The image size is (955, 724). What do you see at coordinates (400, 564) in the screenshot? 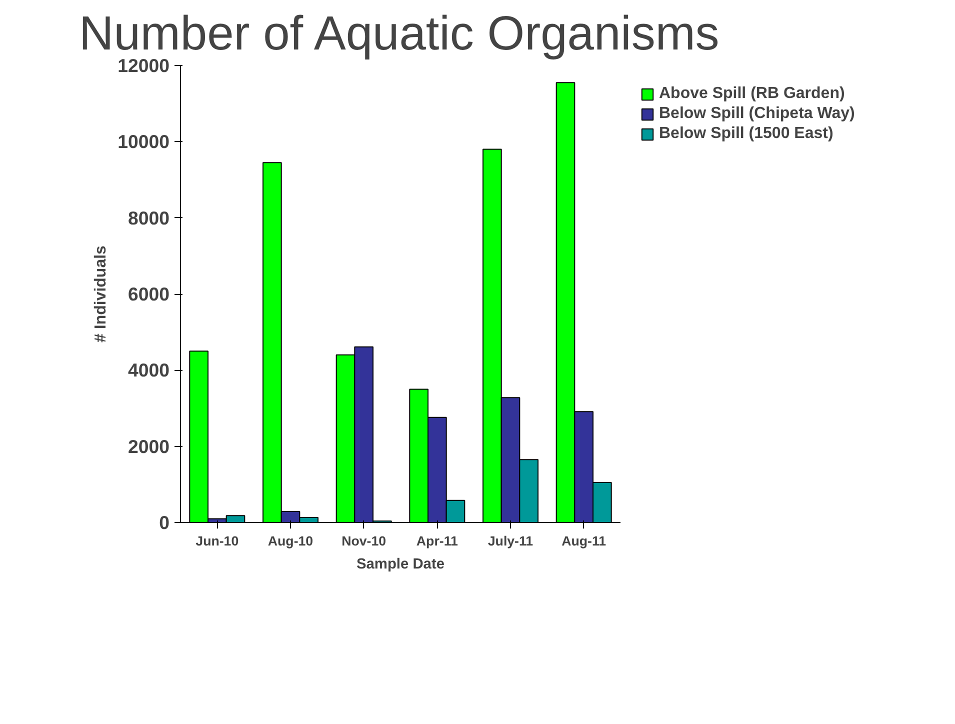
I see `x-axis-title: Sample Date` at bounding box center [400, 564].